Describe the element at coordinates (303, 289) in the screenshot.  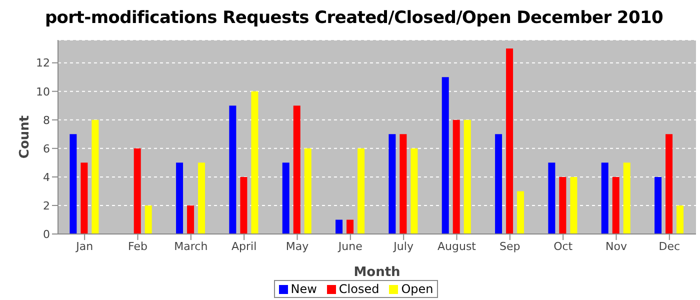
I see `legend-label: New` at that location.